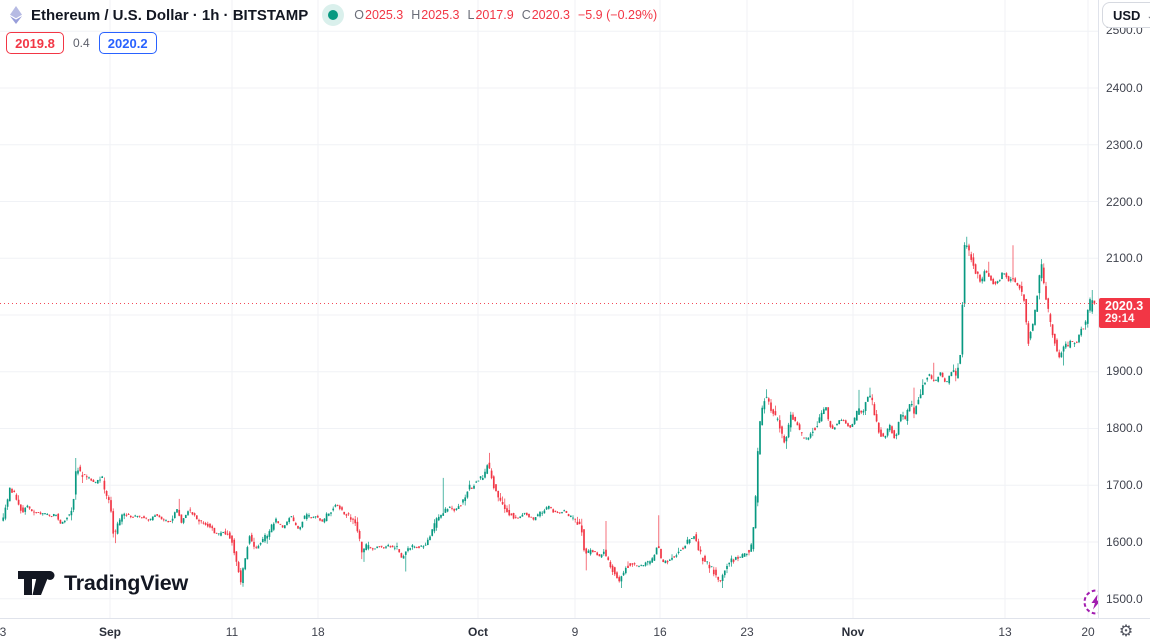  I want to click on price-axis-label: 1900.0, so click(1124, 371).